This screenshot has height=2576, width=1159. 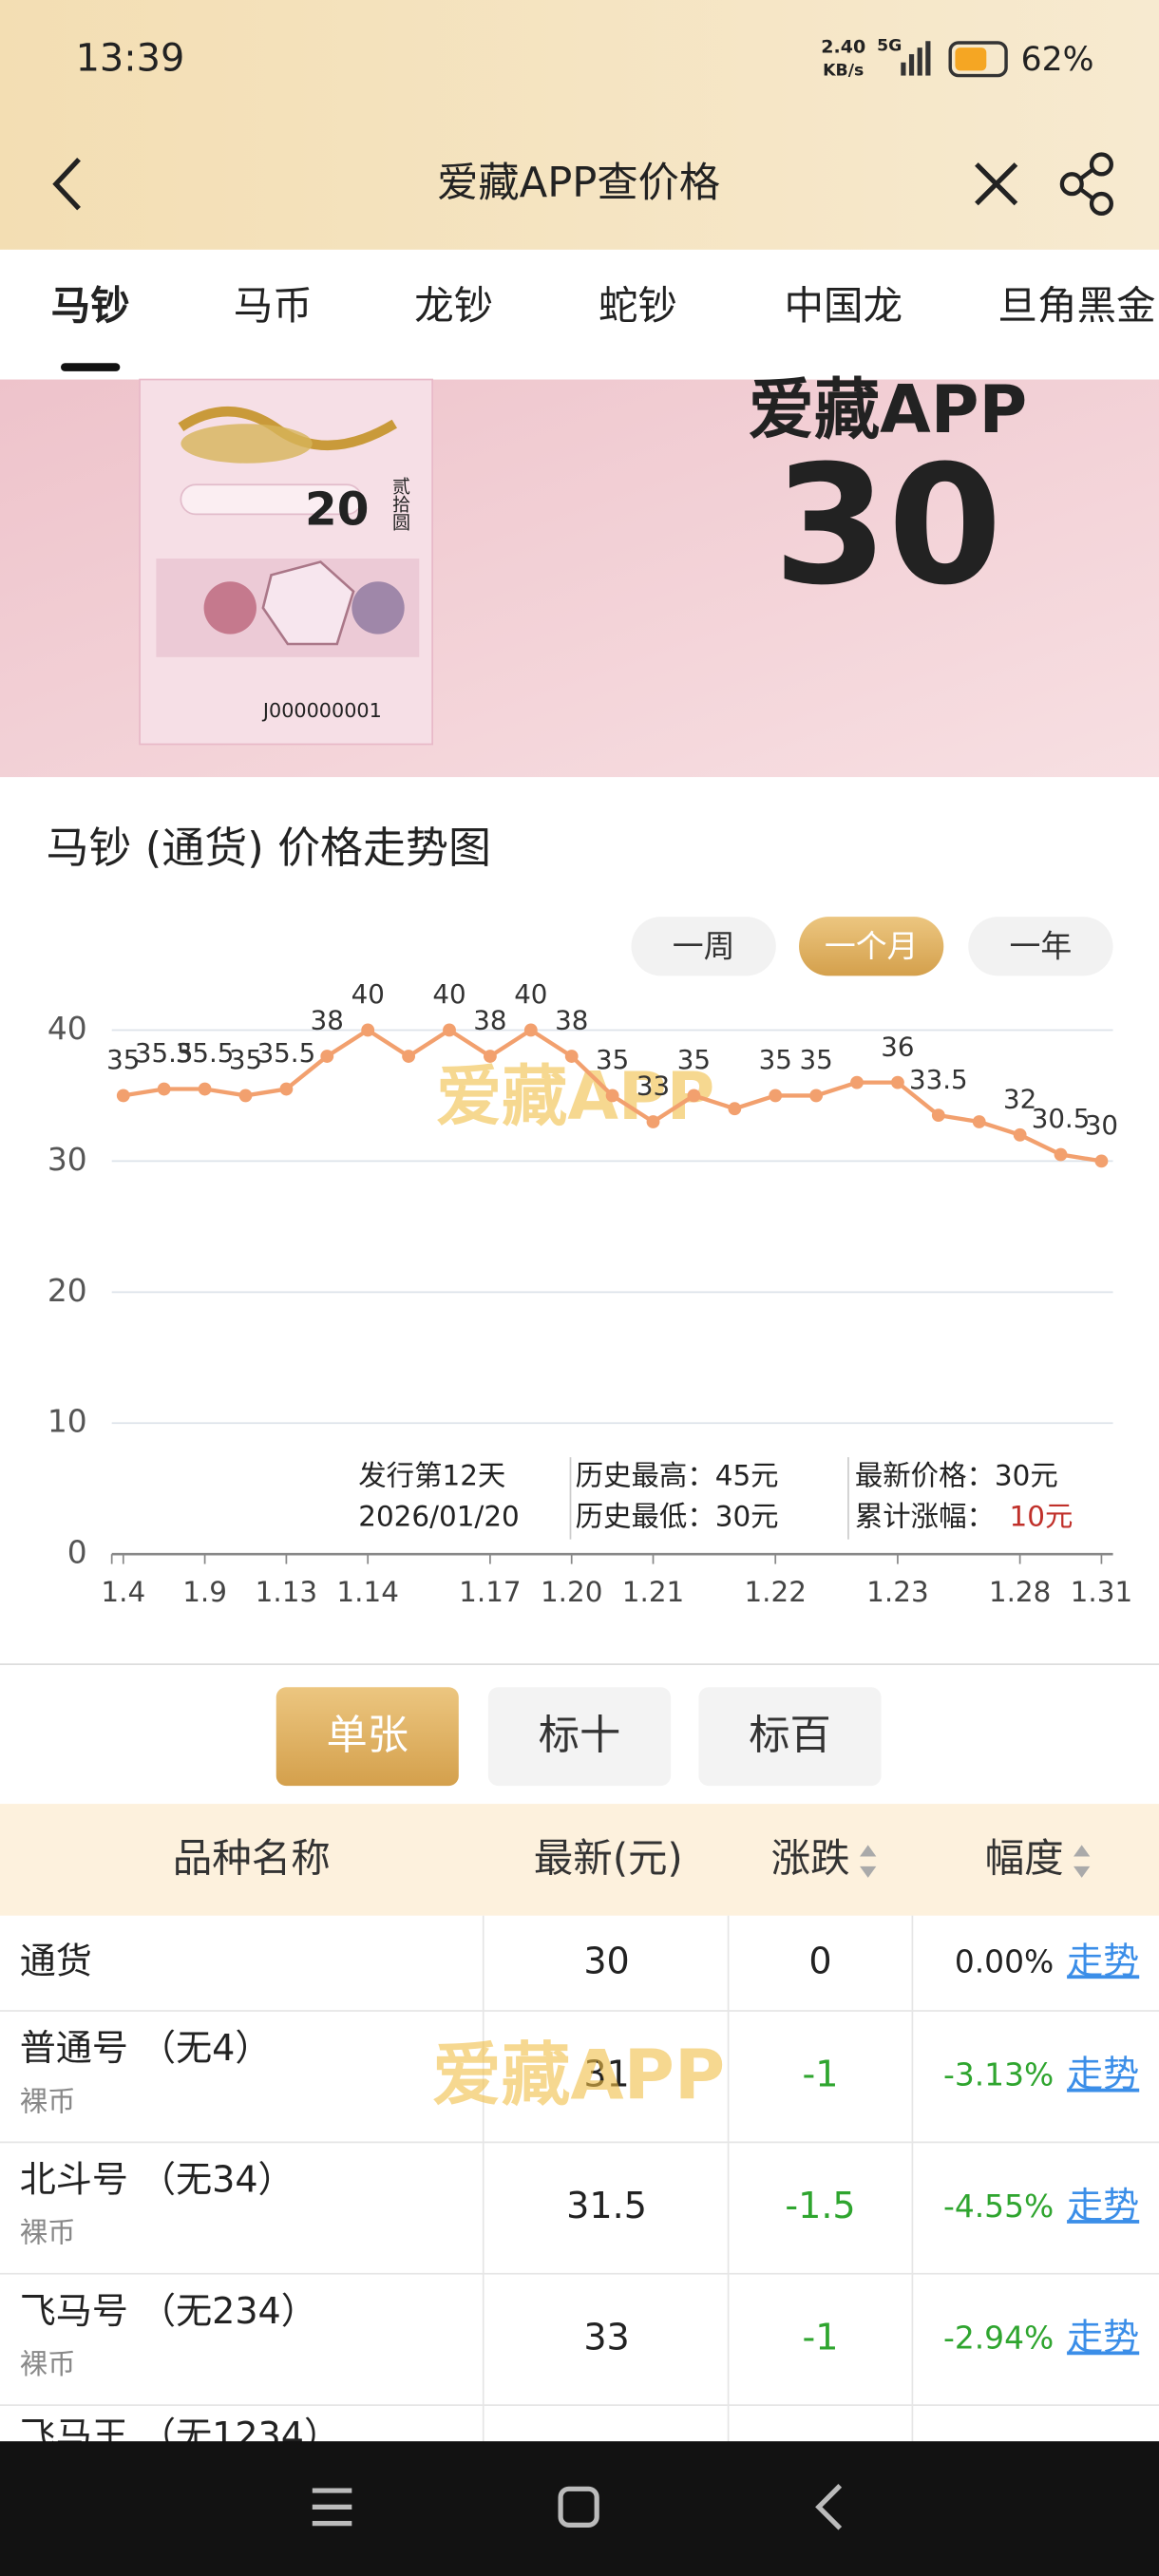 I want to click on row-change: -1.5, so click(x=820, y=2205).